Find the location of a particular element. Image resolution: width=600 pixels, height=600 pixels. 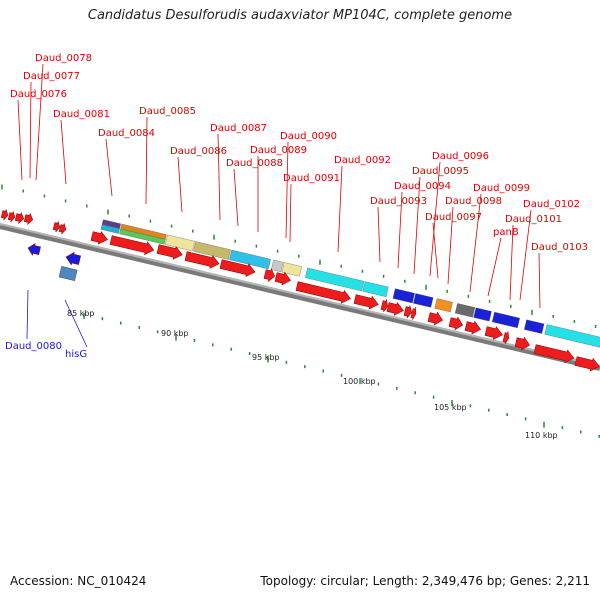

feature-bar-hisg is located at coordinates (68, 273).